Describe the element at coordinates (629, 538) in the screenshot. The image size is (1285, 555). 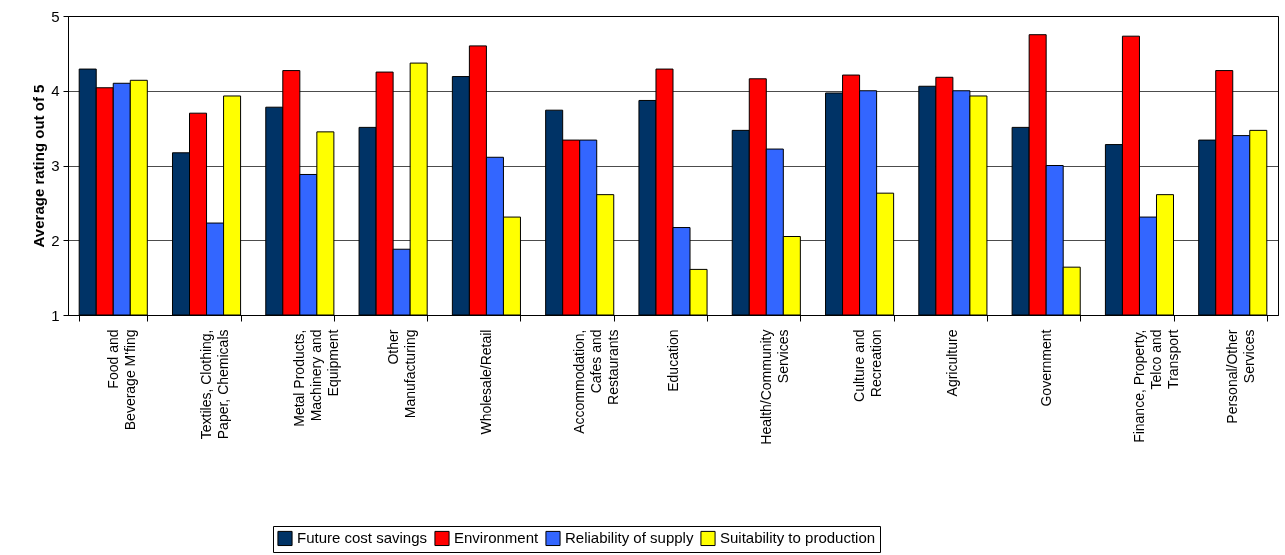
I see `legend-label: Reliability of supply` at that location.